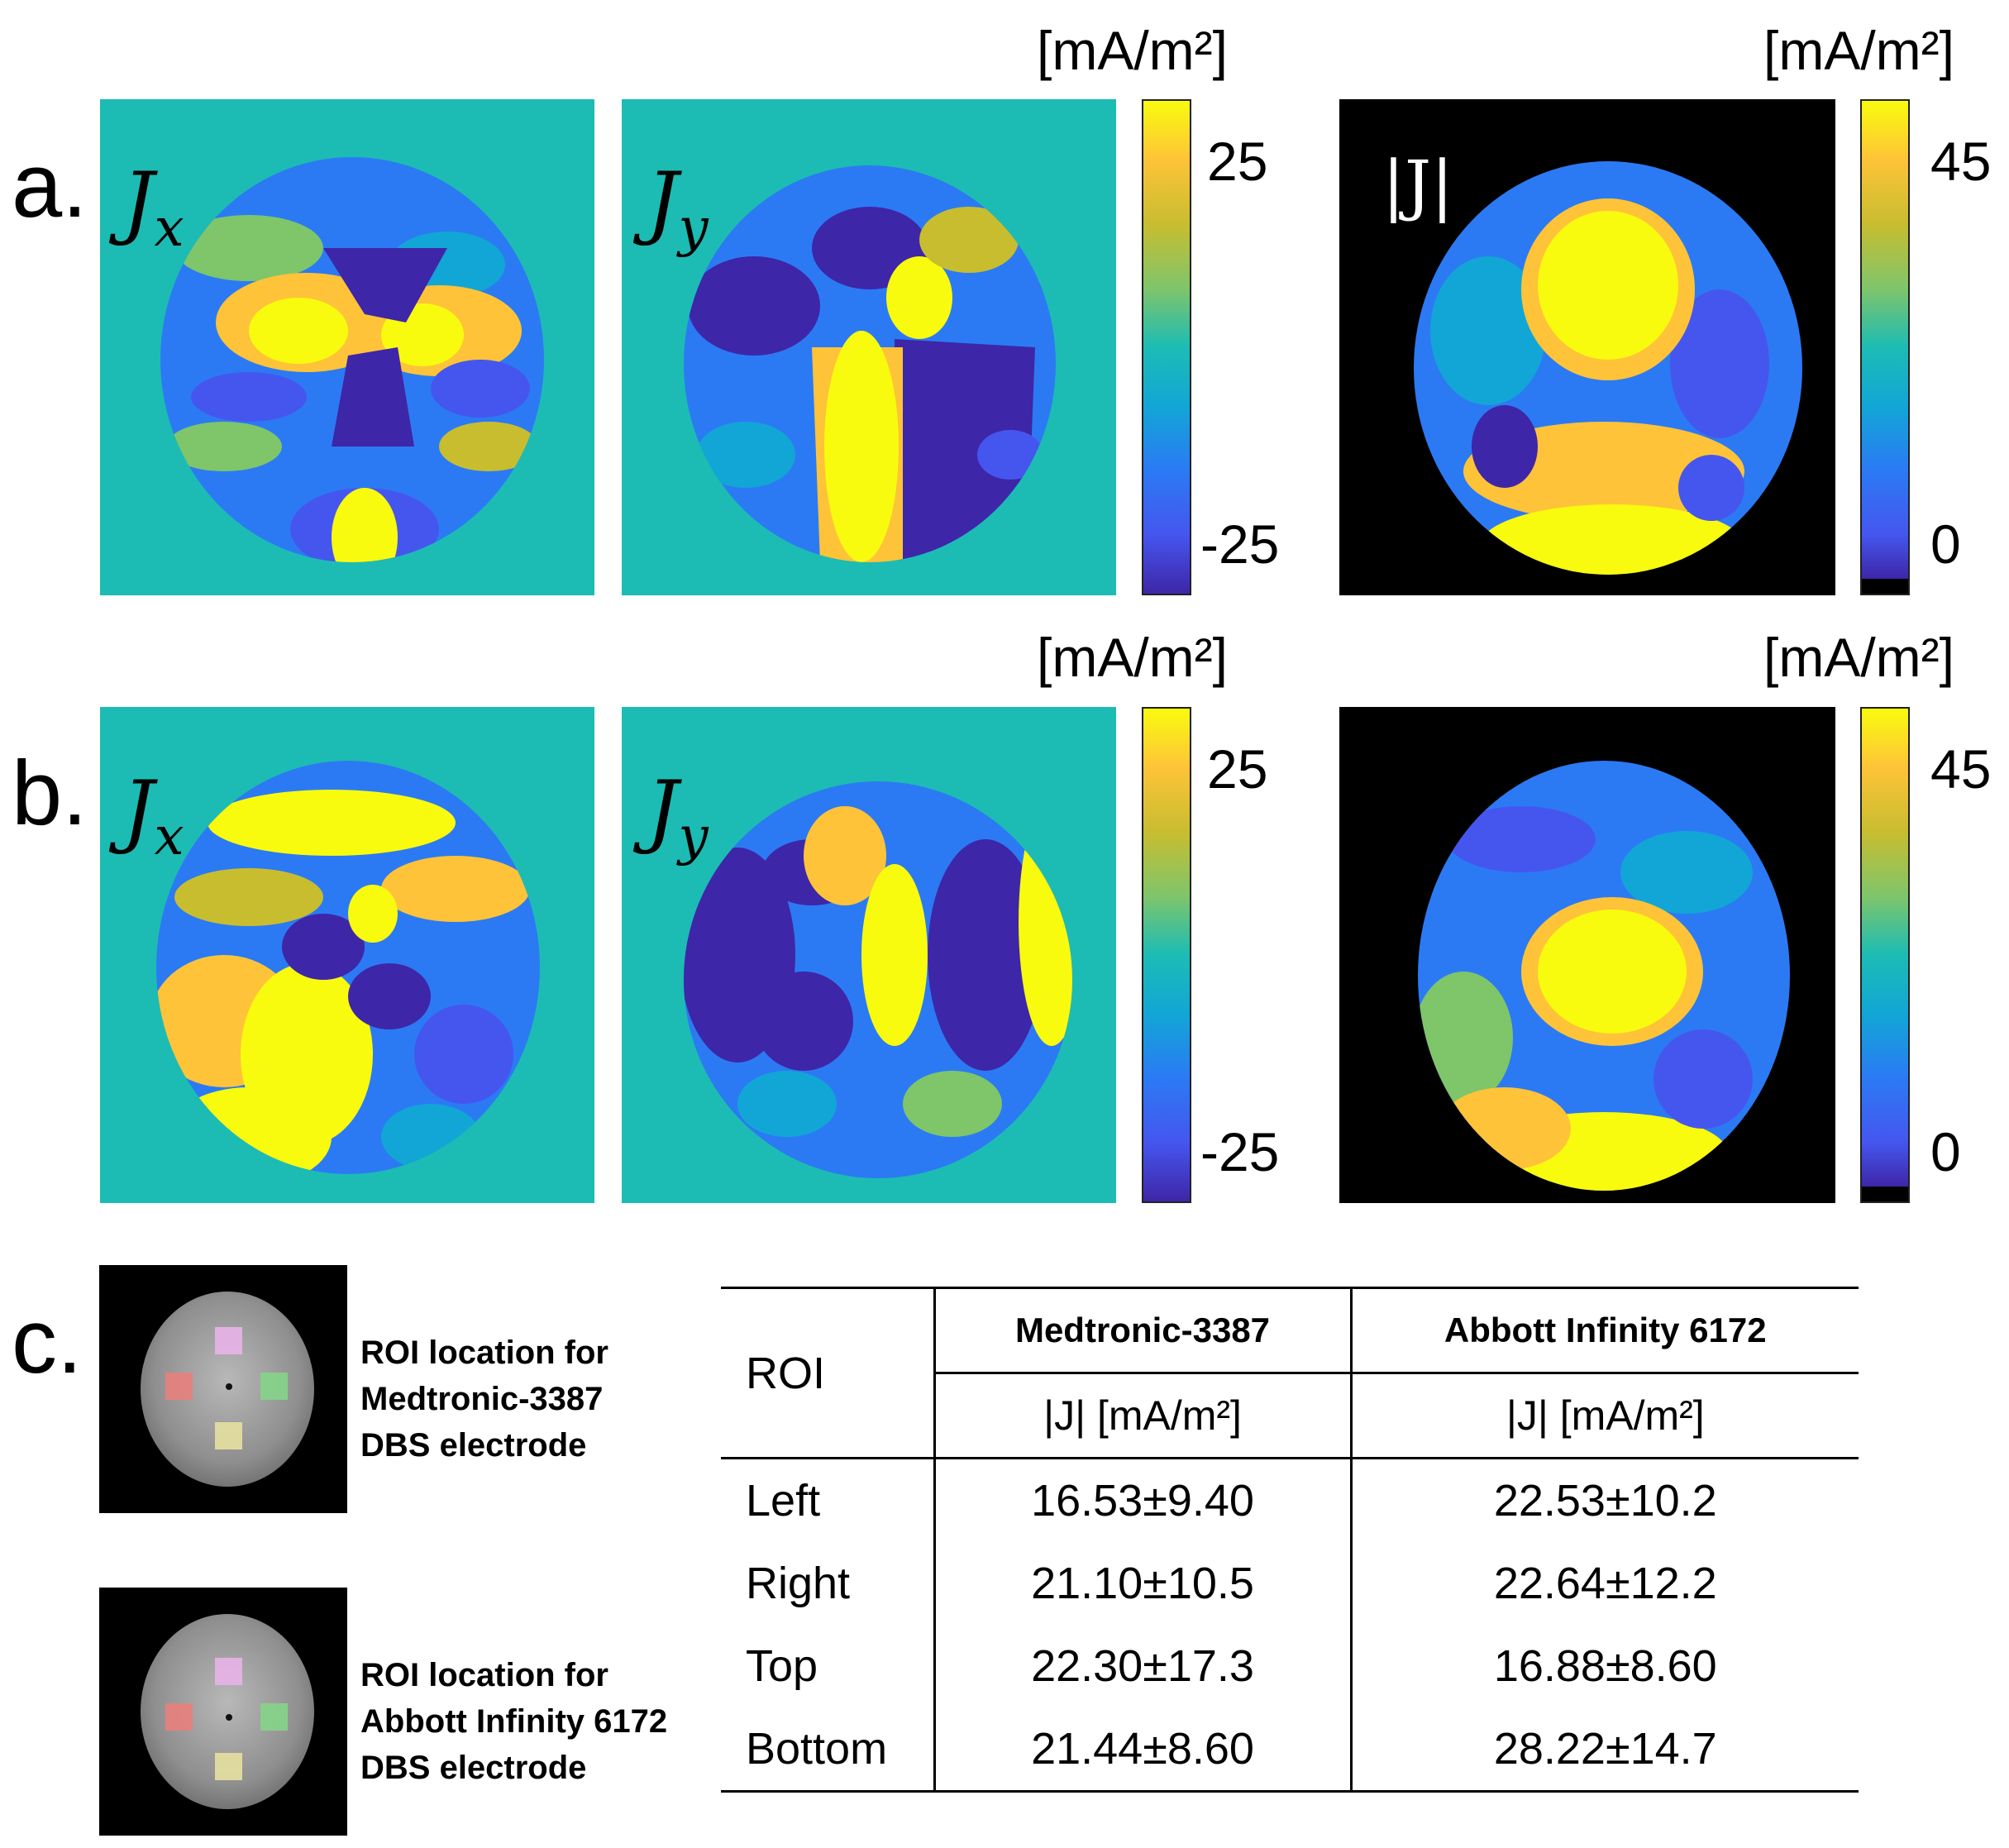 The width and height of the screenshot is (2009, 1848). Describe the element at coordinates (1945, 544) in the screenshot. I see `colorbar-a-mag-min: 0` at that location.